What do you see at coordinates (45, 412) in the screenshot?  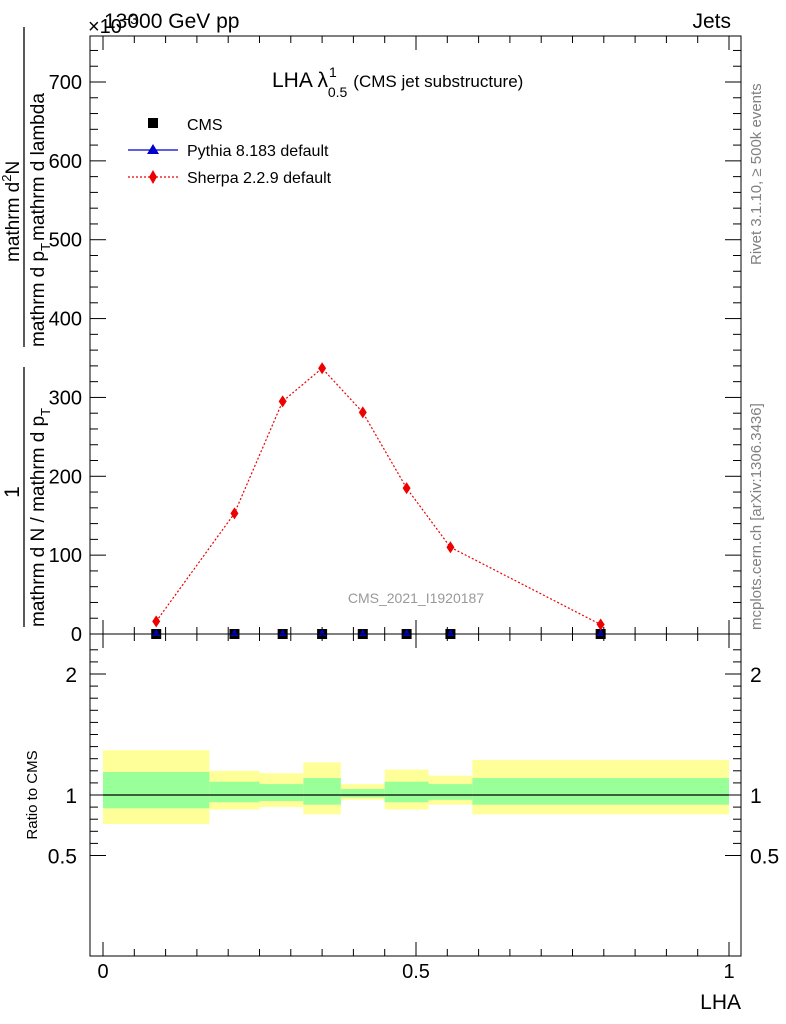 I see `ylabel-prefix-den-sub: T` at bounding box center [45, 412].